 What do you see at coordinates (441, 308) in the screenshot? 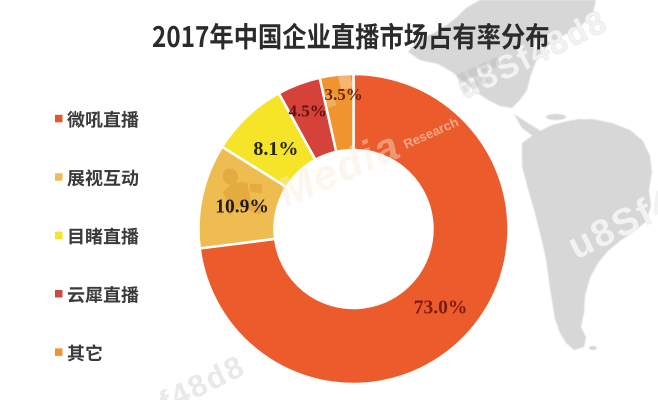
I see `svg-text: 73.0%` at bounding box center [441, 308].